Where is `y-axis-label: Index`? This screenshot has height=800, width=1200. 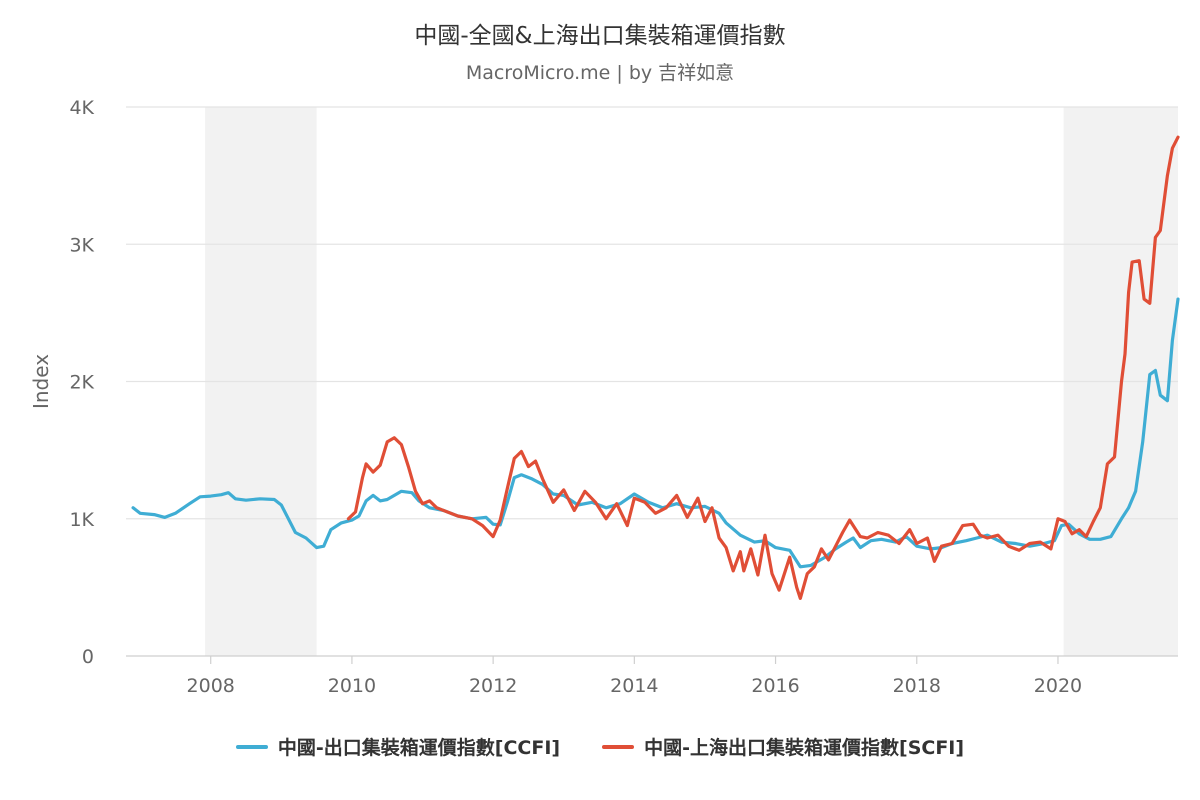
y-axis-label: Index is located at coordinates (41, 381).